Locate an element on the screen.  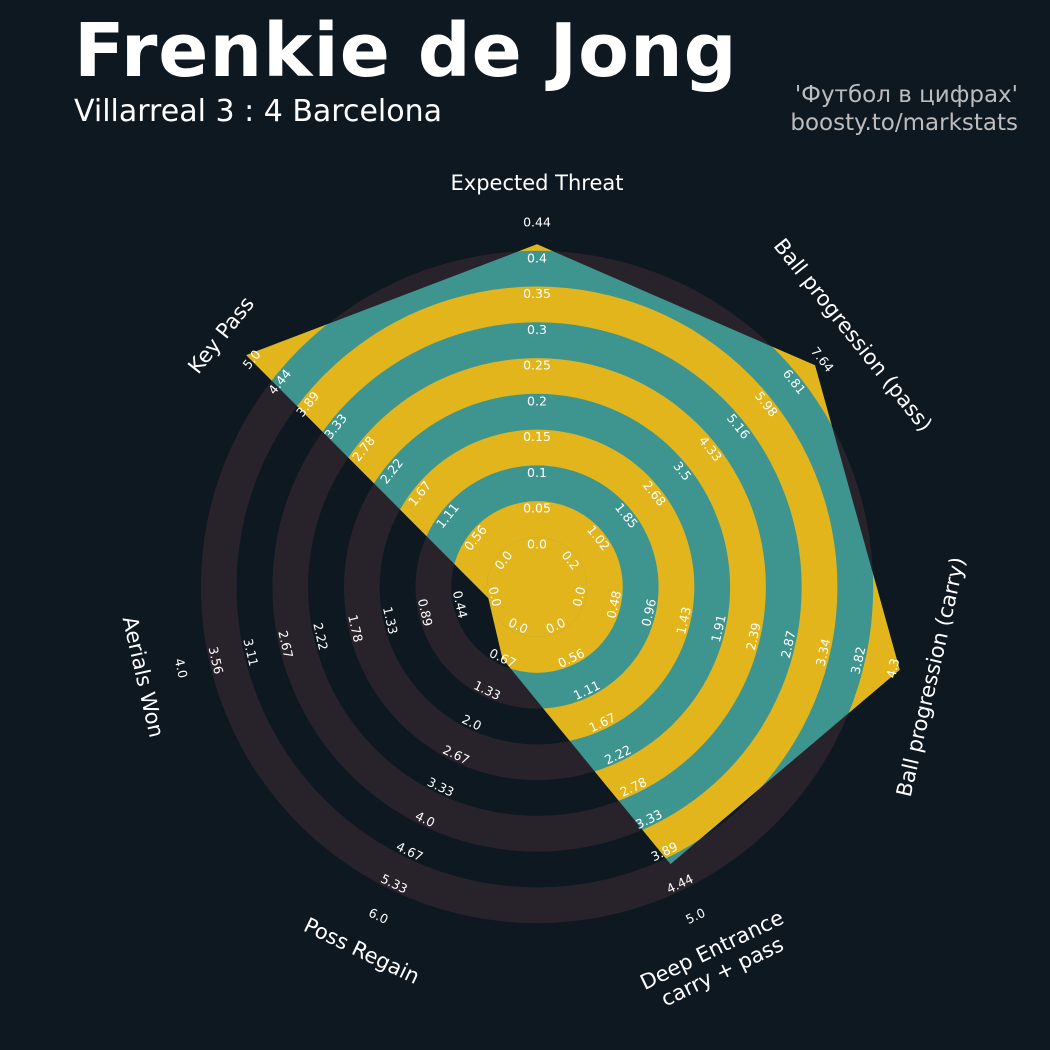
chart-subtitle: Villarreal 3 : 4 Barcelona is located at coordinates (258, 111).